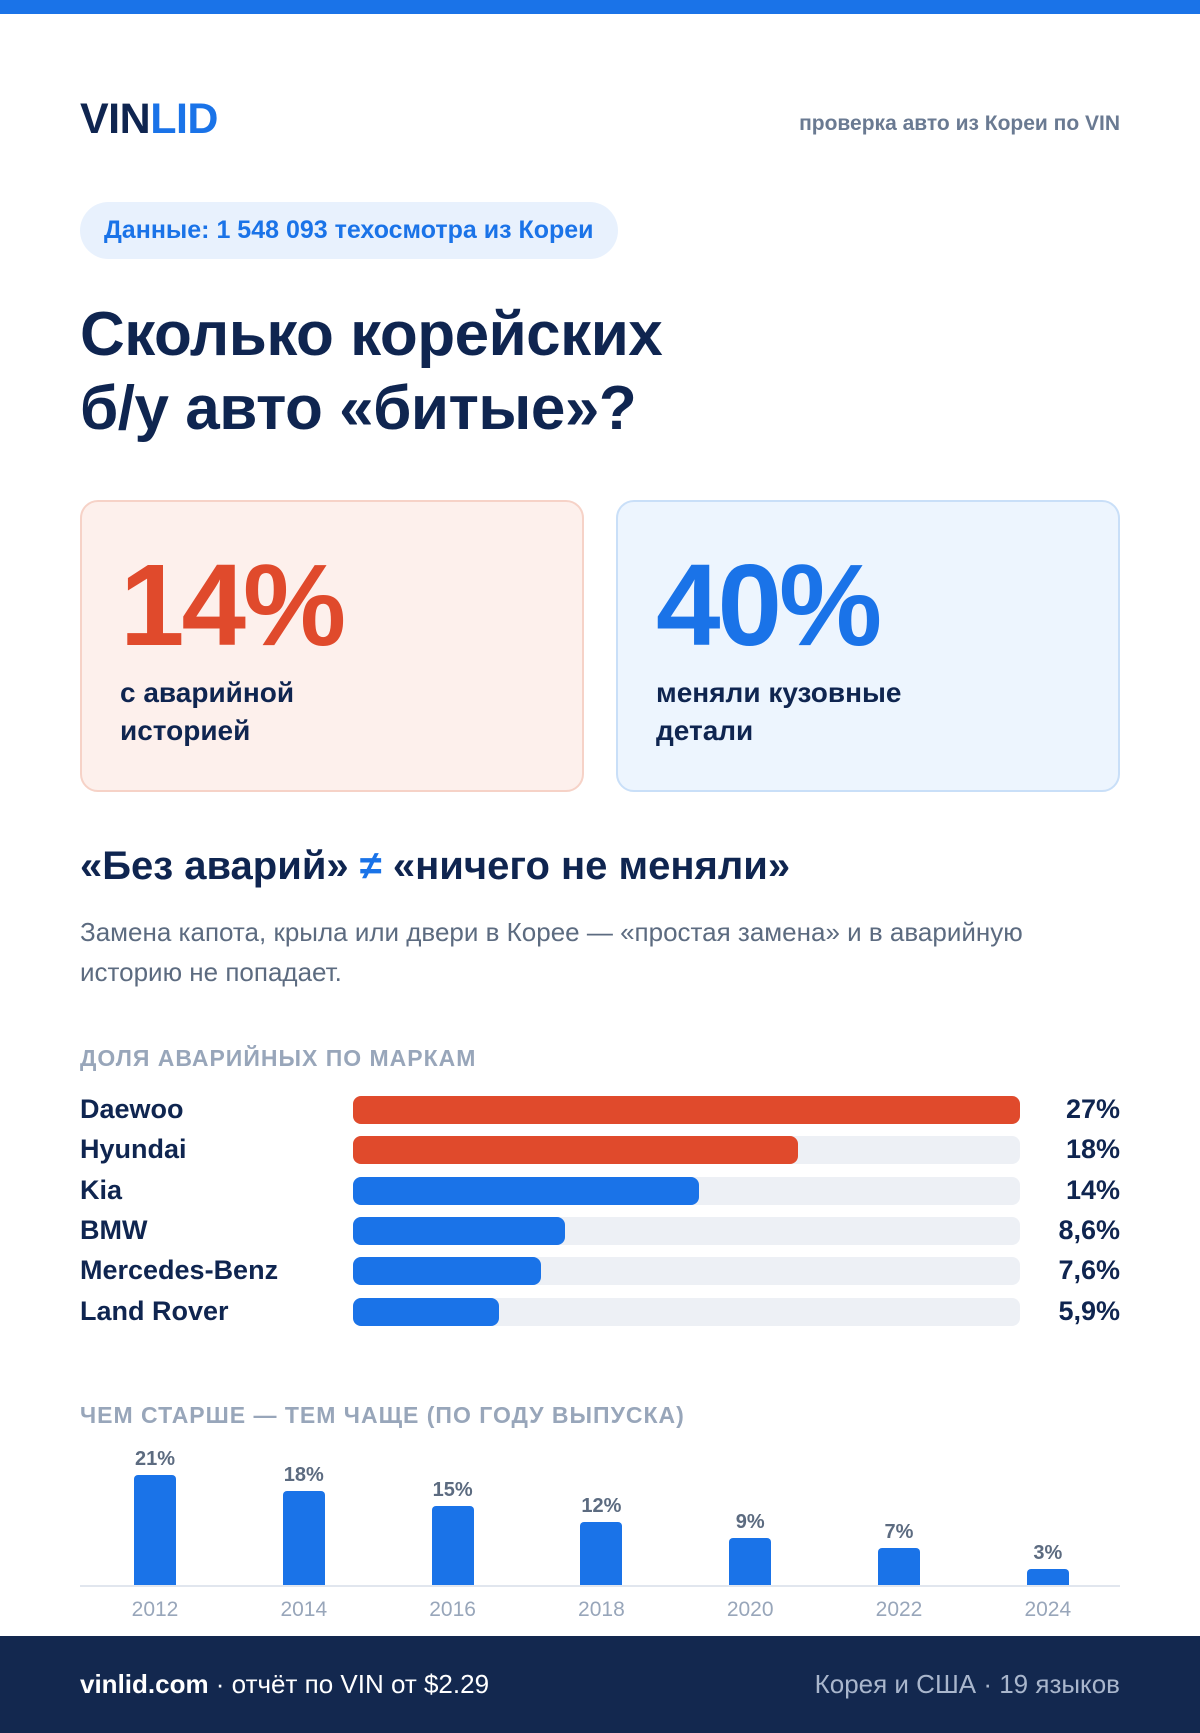 The image size is (1200, 1733). Describe the element at coordinates (114, 1229) in the screenshot. I see `brand-name: BMW` at that location.